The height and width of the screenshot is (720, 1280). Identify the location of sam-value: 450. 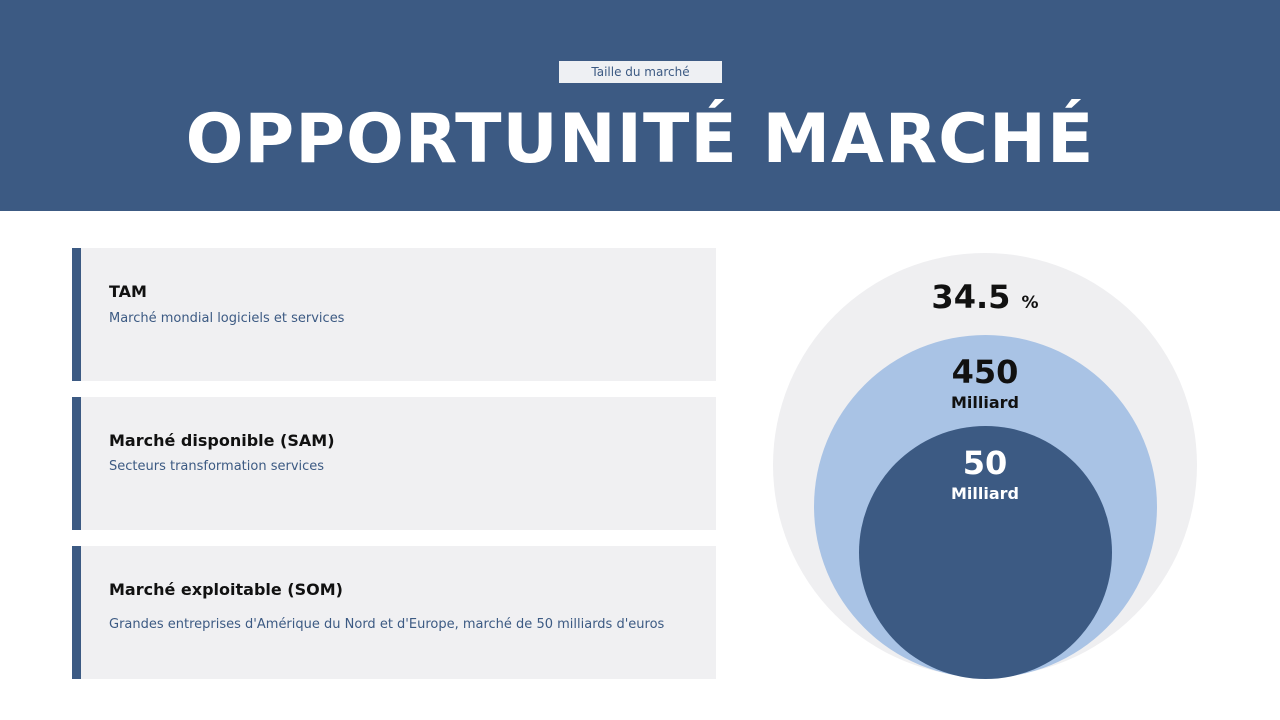
(985, 372).